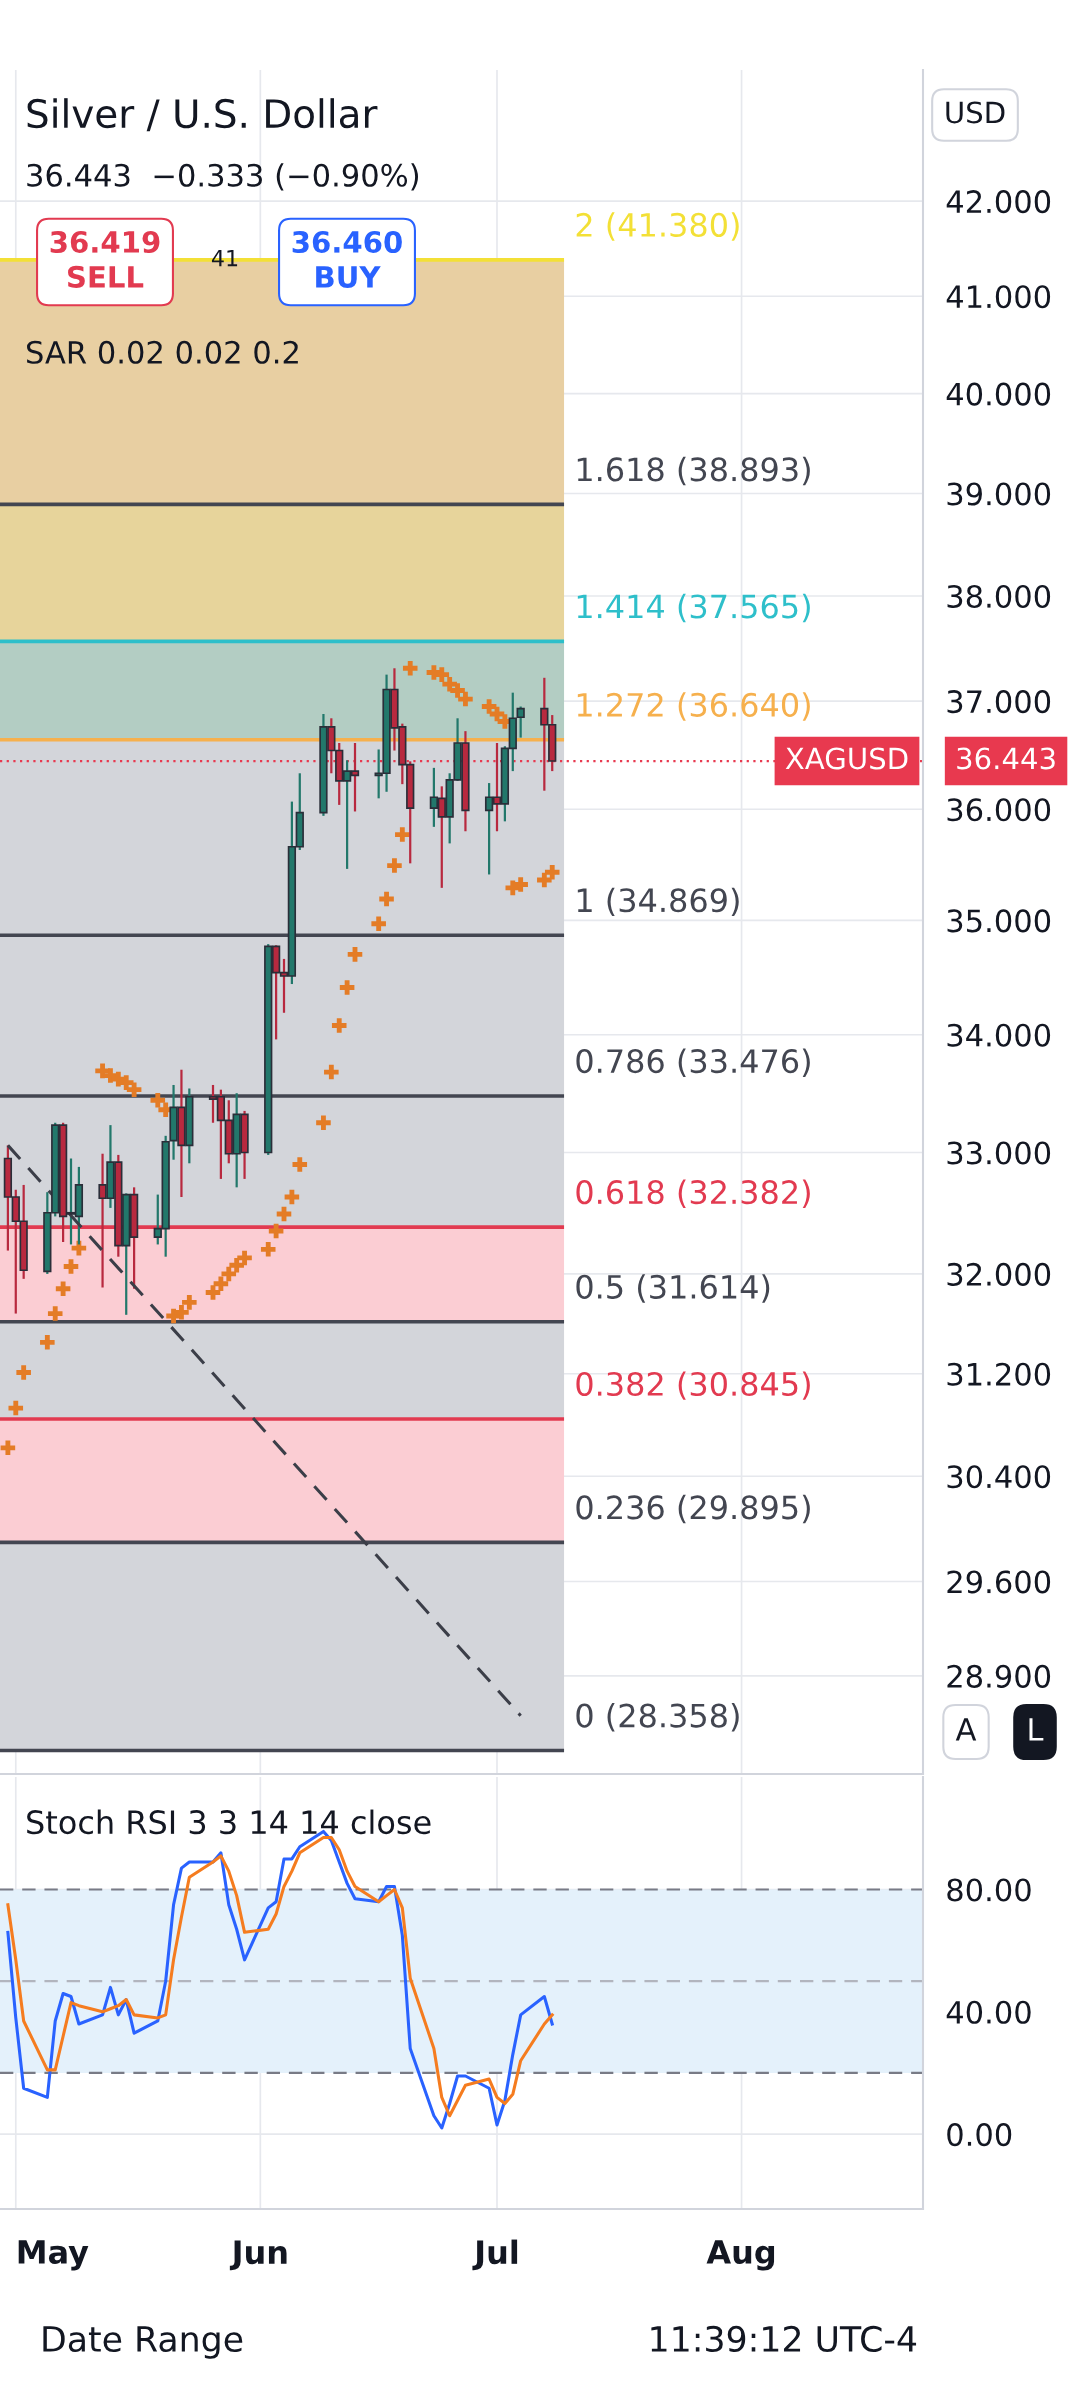 Image resolution: width=1080 pixels, height=2408 pixels. I want to click on y-tick-label: 39.000, so click(999, 494).